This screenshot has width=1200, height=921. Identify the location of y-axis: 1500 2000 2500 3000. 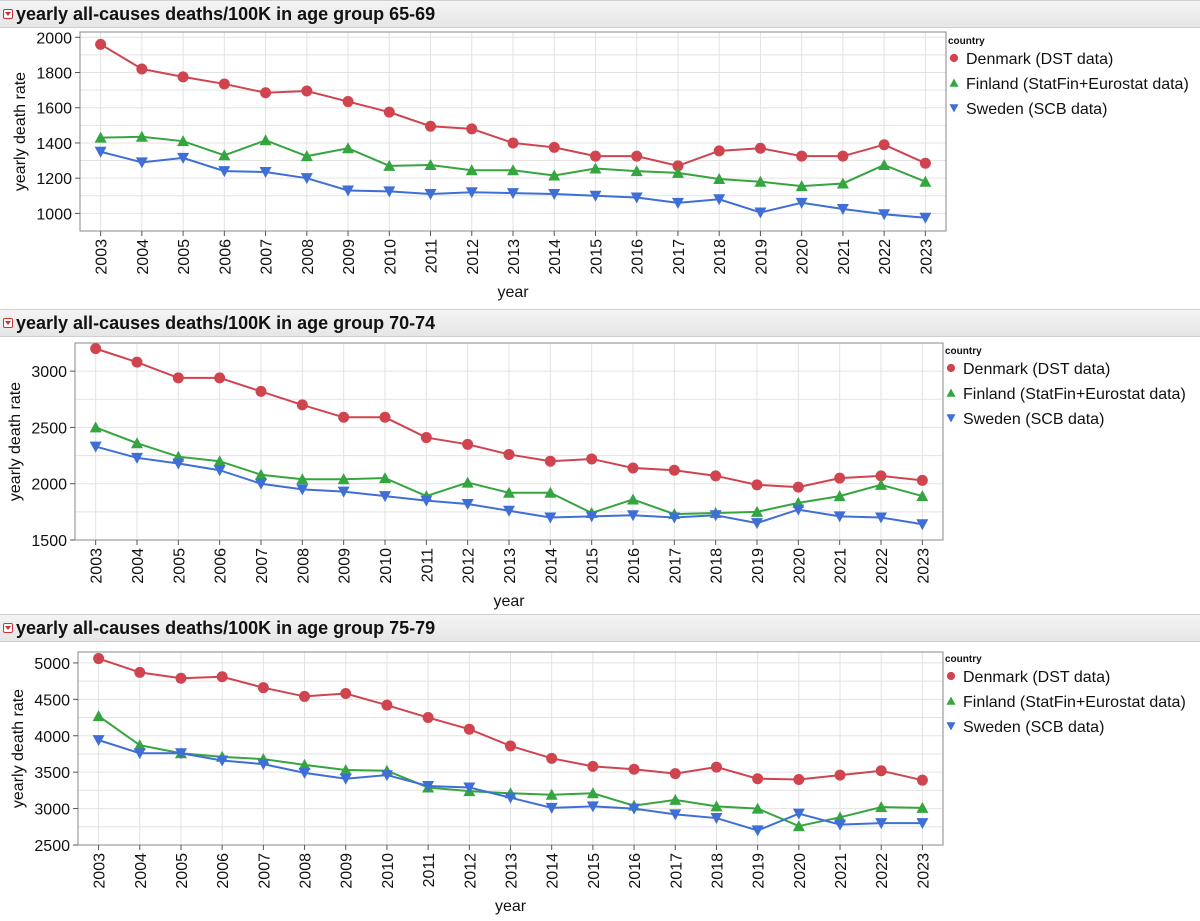
(53, 457).